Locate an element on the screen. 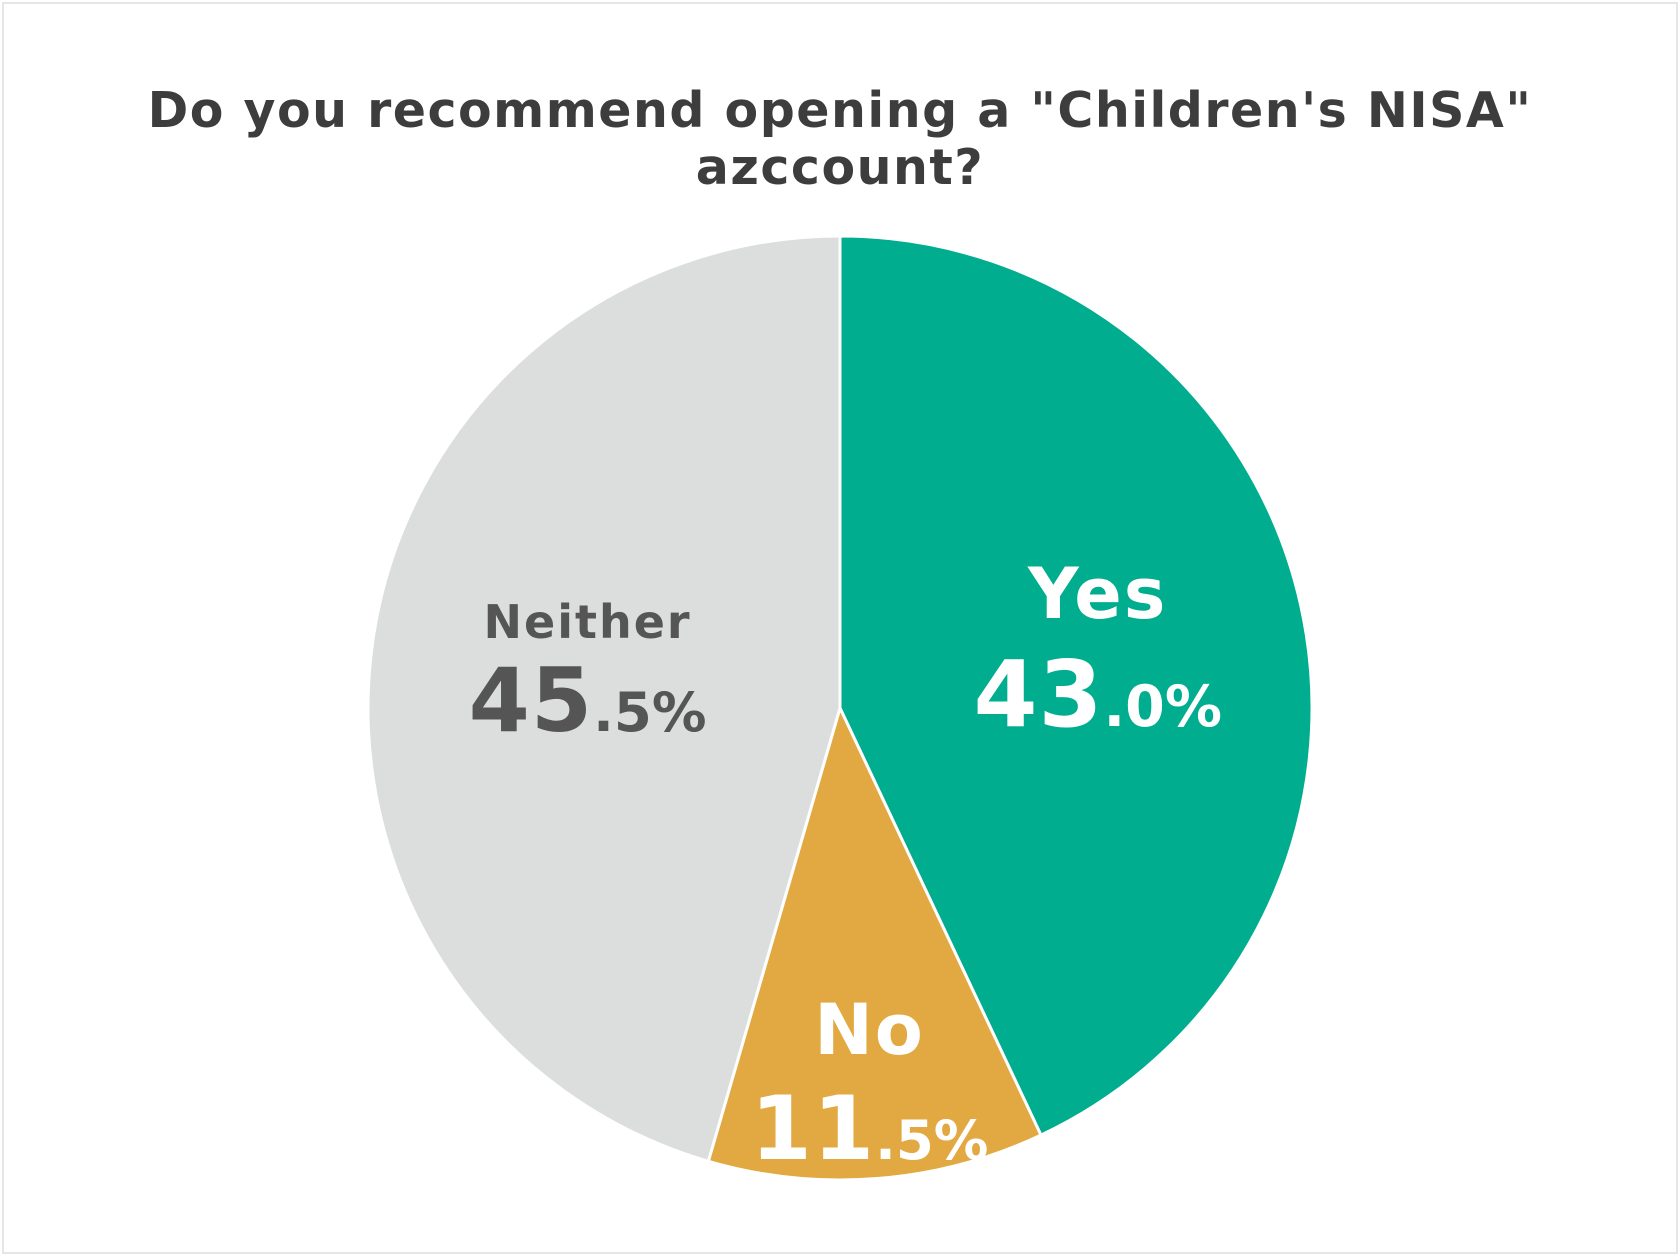  slice-value-no: 11.5% is located at coordinates (869, 1129).